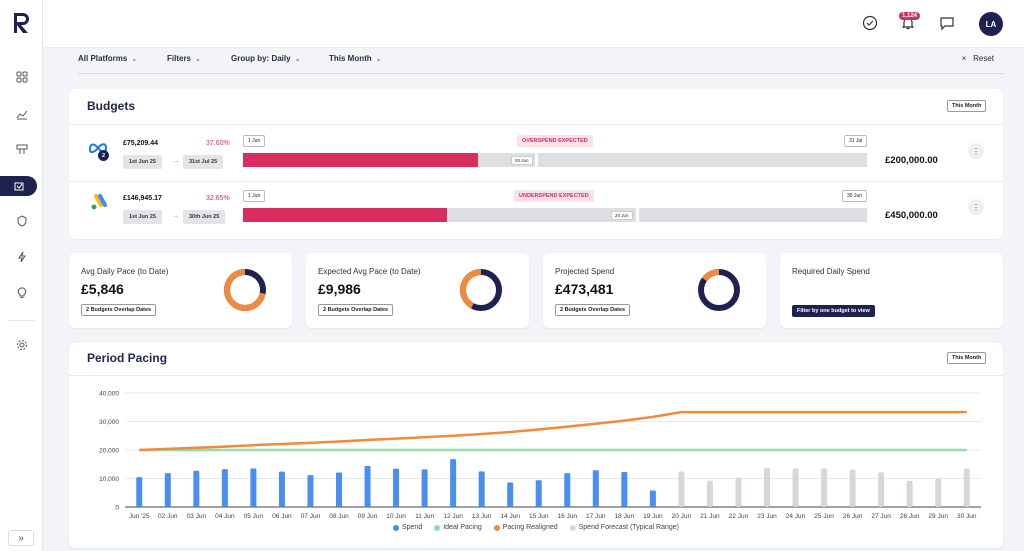 The image size is (1024, 551). Describe the element at coordinates (522, 160) in the screenshot. I see `today-label: 20 Jun` at that location.